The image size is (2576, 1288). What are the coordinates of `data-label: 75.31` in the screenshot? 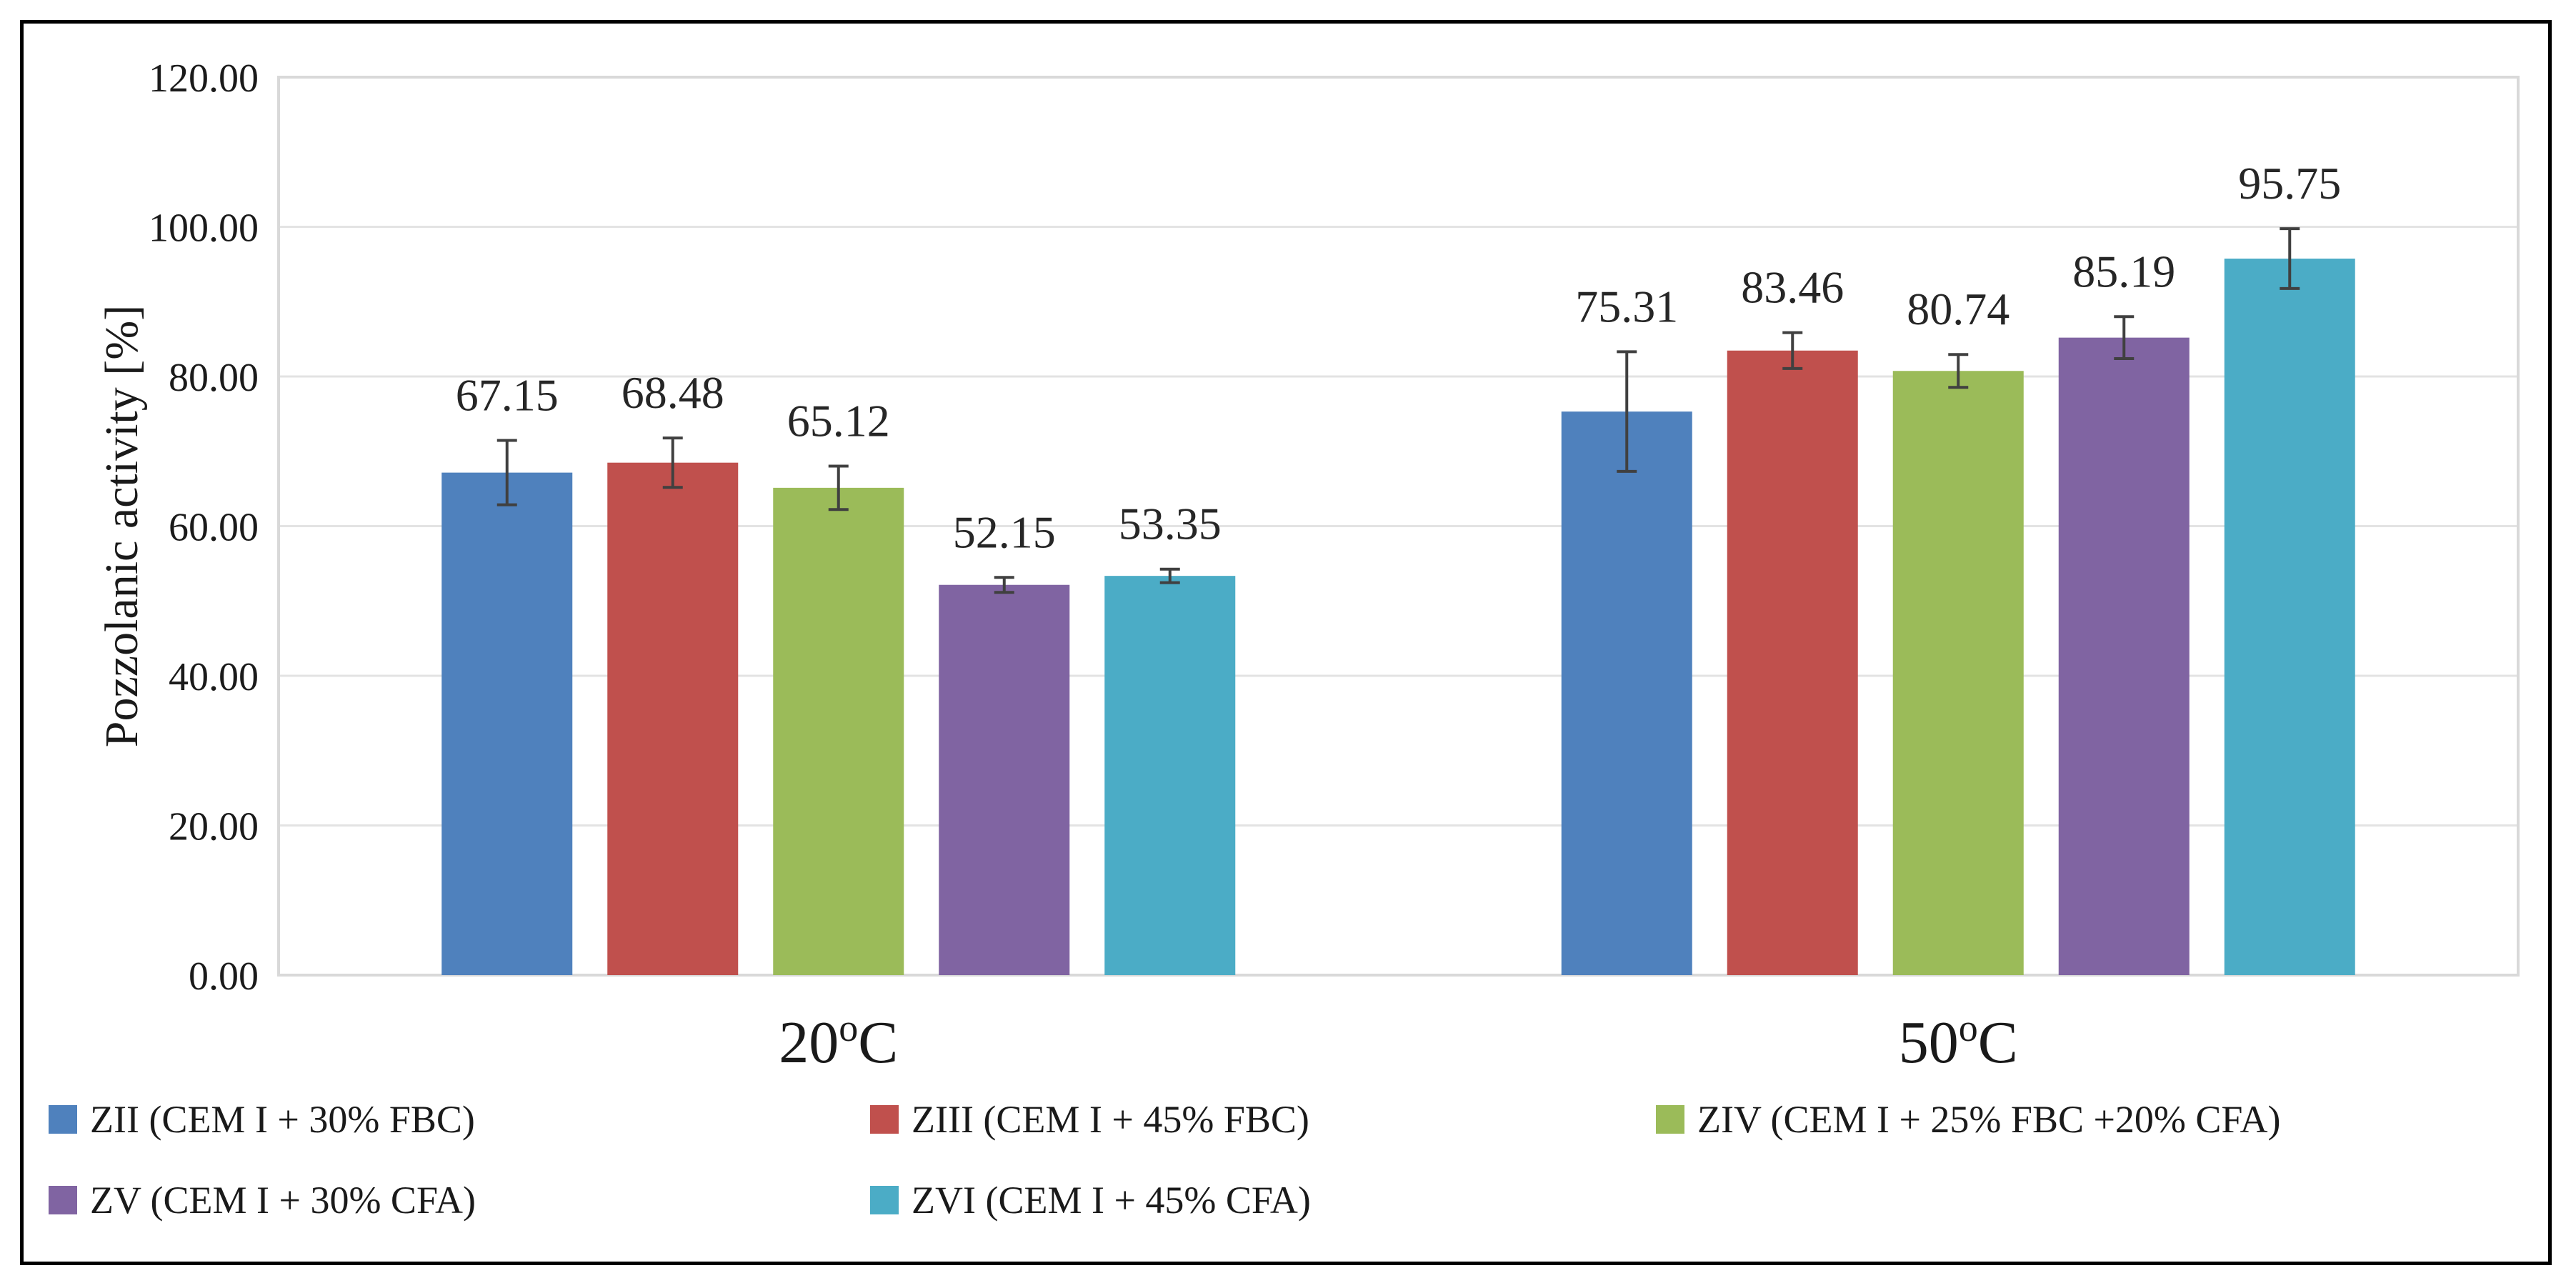 It's located at (1626, 306).